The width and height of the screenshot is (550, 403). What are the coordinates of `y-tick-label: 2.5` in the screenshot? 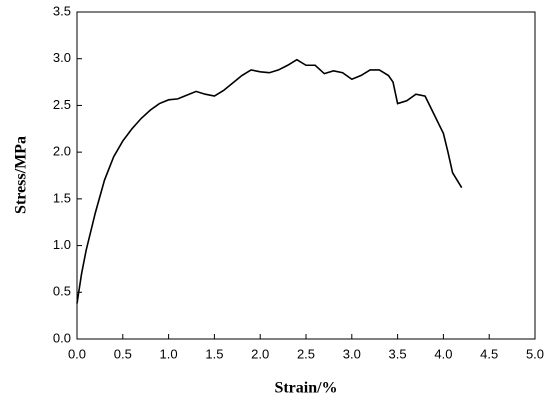 It's located at (62, 104).